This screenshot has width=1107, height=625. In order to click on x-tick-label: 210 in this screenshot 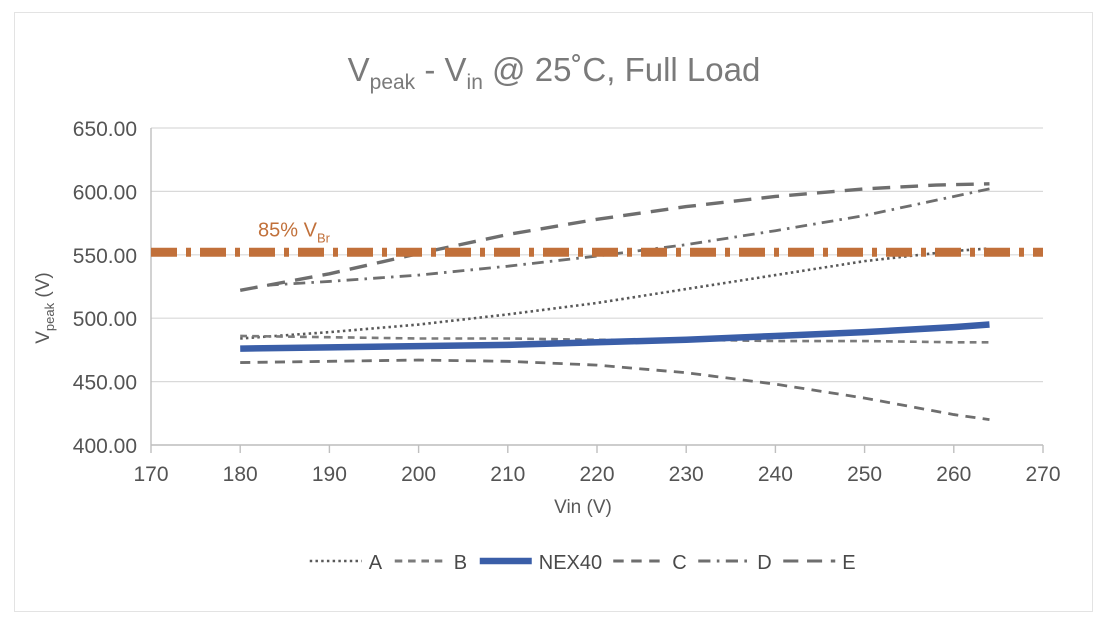, I will do `click(507, 474)`.